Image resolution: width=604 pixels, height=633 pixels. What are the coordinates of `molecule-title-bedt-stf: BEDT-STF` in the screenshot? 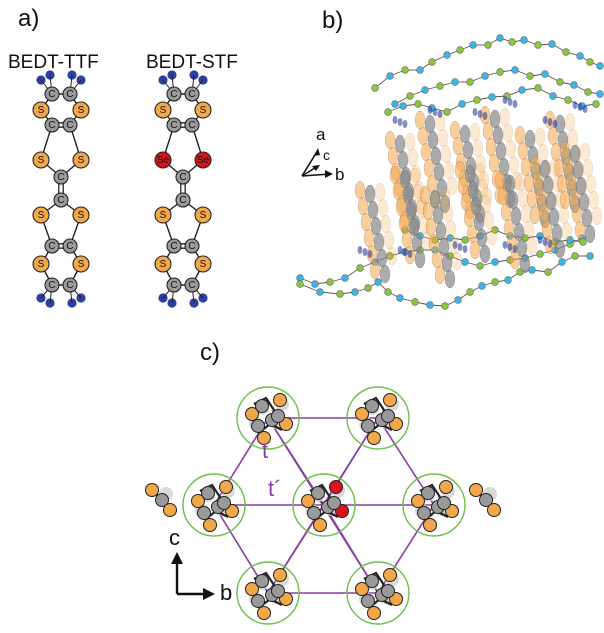 It's located at (192, 62).